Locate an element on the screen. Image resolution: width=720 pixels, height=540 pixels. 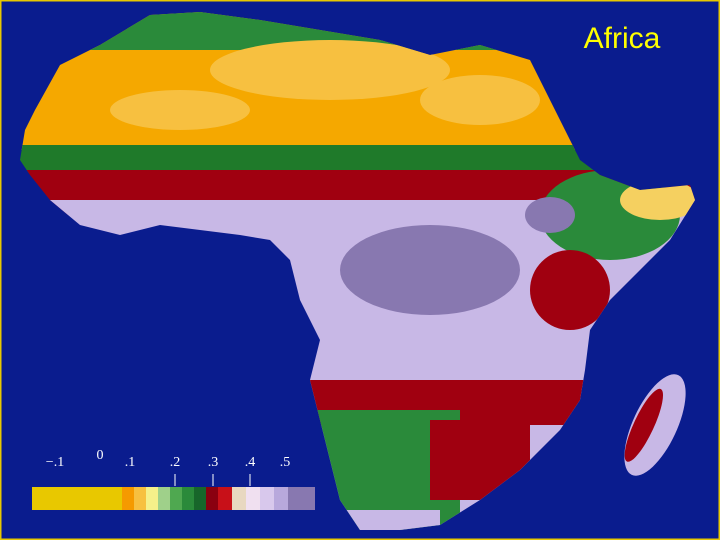
legend-label: −.1 is located at coordinates (55, 462).